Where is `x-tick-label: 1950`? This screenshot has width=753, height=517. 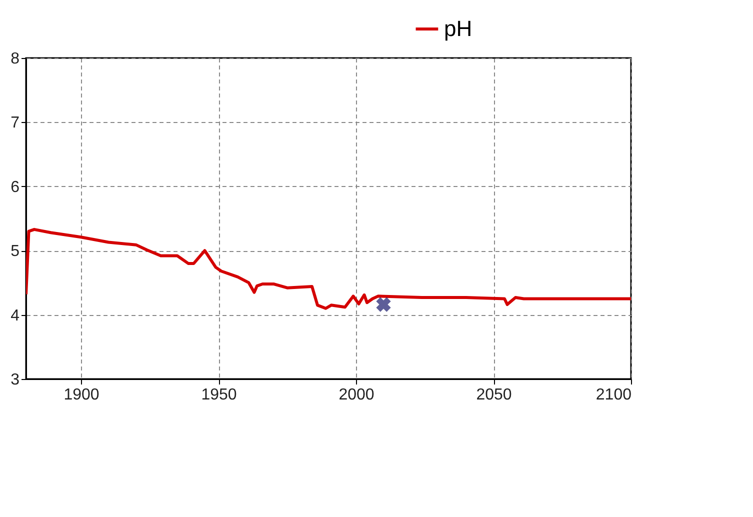
x-tick-label: 1950 is located at coordinates (219, 395).